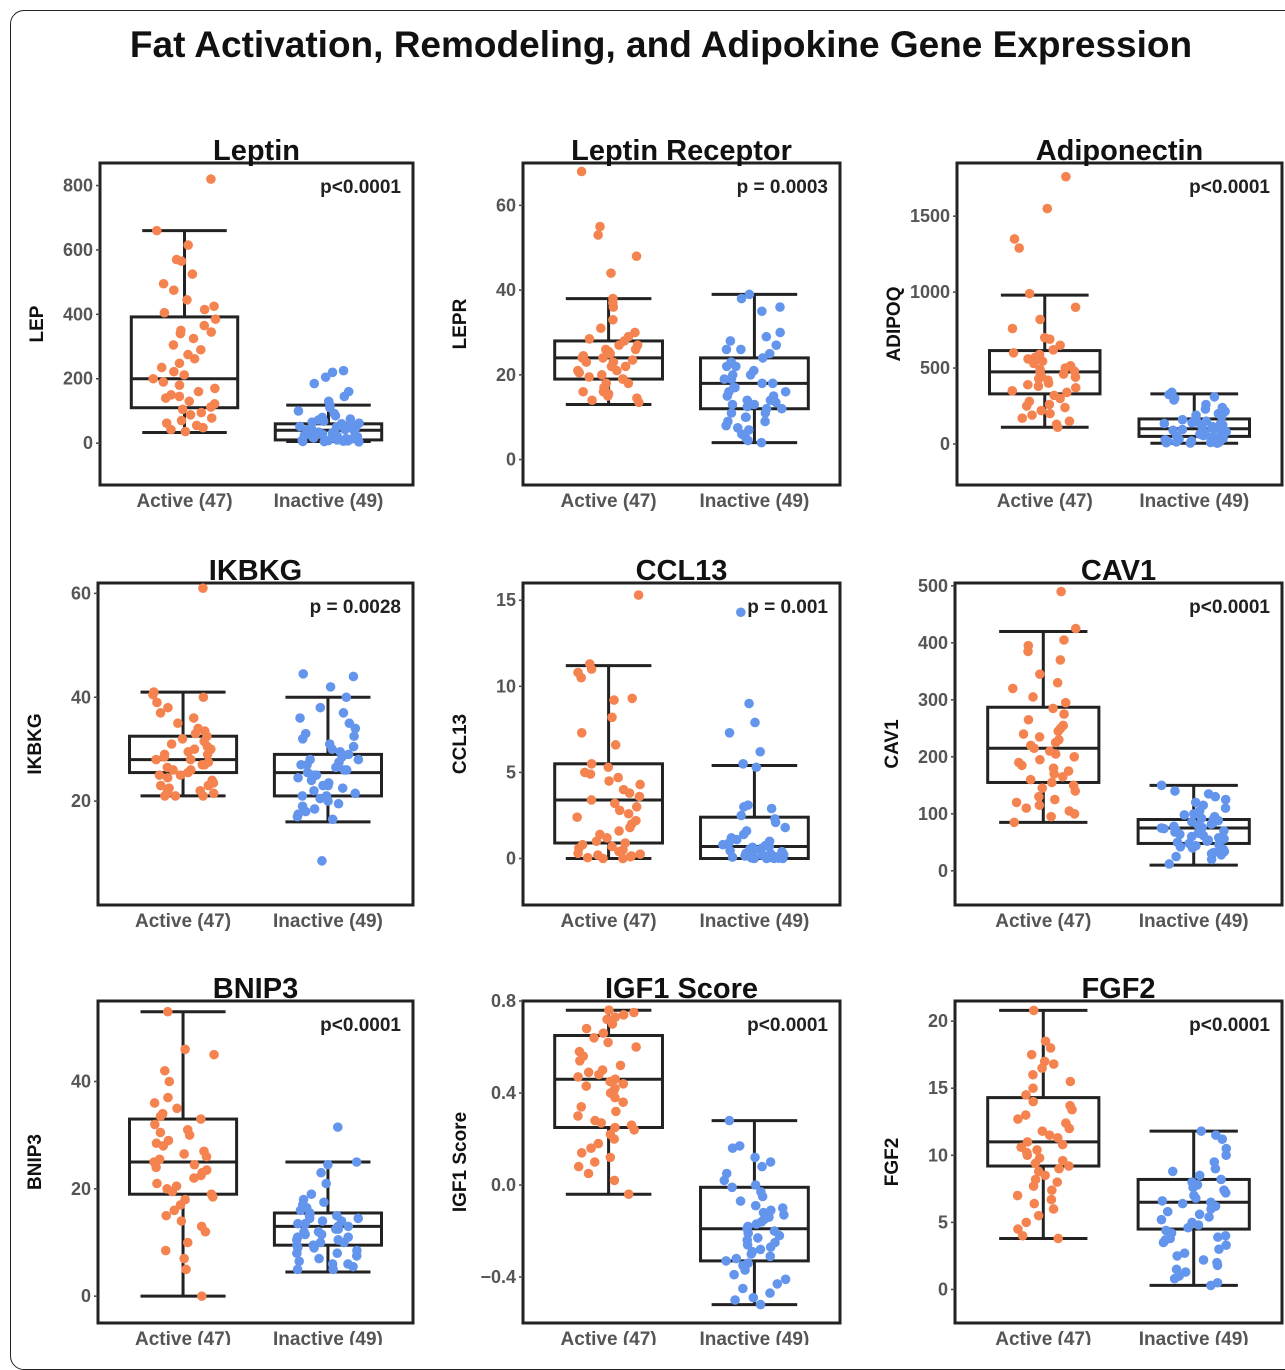 This screenshot has height=1370, width=1285. What do you see at coordinates (506, 600) in the screenshot?
I see `y-tick-label: 15` at bounding box center [506, 600].